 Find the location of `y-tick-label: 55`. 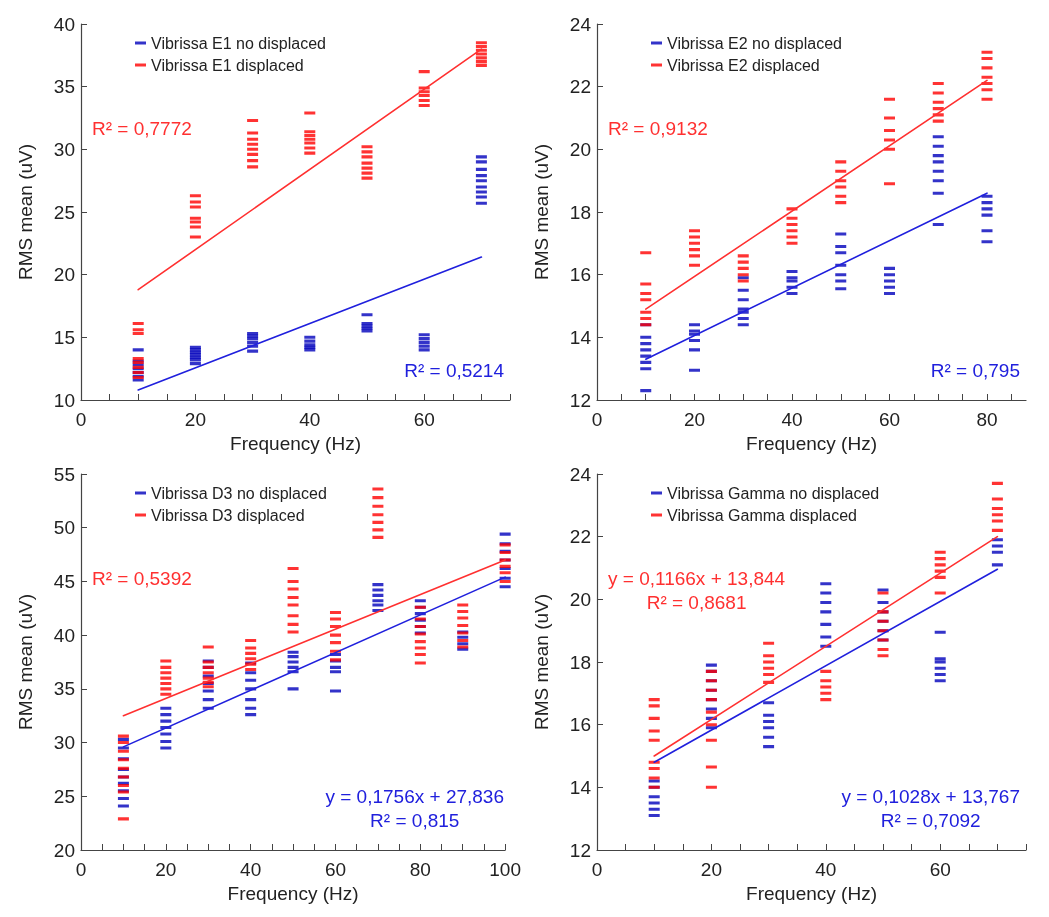

y-tick-label: 55 is located at coordinates (64, 474).